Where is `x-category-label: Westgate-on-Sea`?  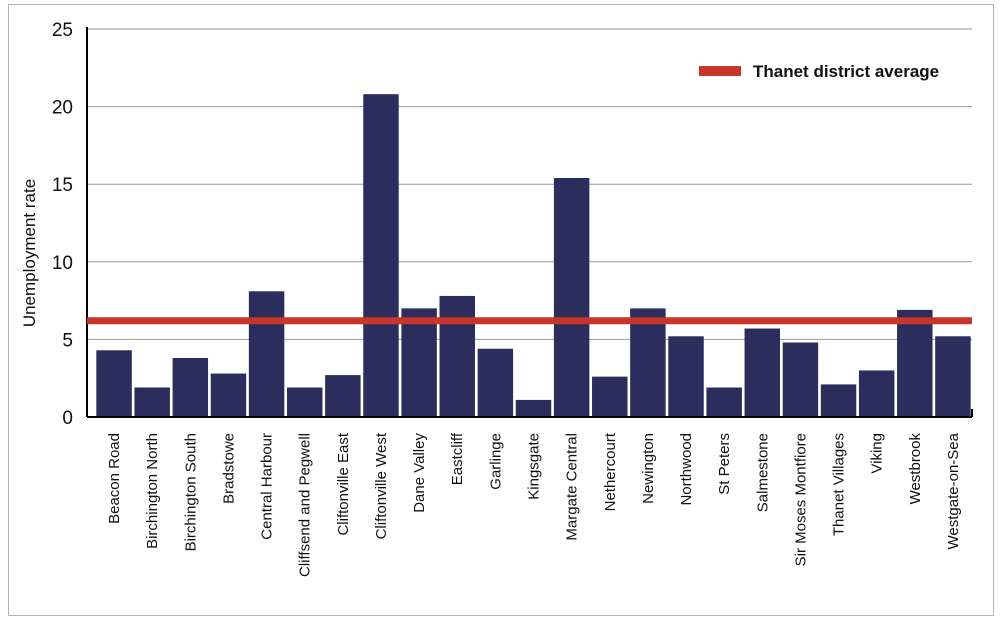
x-category-label: Westgate-on-Sea is located at coordinates (953, 490).